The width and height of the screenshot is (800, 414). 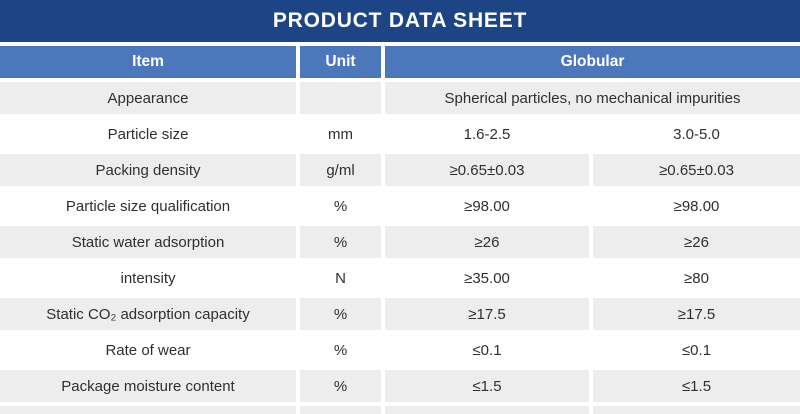 What do you see at coordinates (342, 172) in the screenshot?
I see `unit-cell: g/ml` at bounding box center [342, 172].